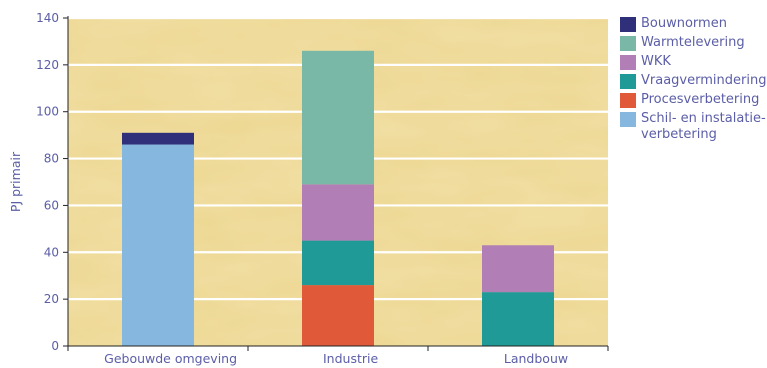 The width and height of the screenshot is (767, 368). What do you see at coordinates (338, 117) in the screenshot?
I see `bar-segment-warmtelevering` at bounding box center [338, 117].